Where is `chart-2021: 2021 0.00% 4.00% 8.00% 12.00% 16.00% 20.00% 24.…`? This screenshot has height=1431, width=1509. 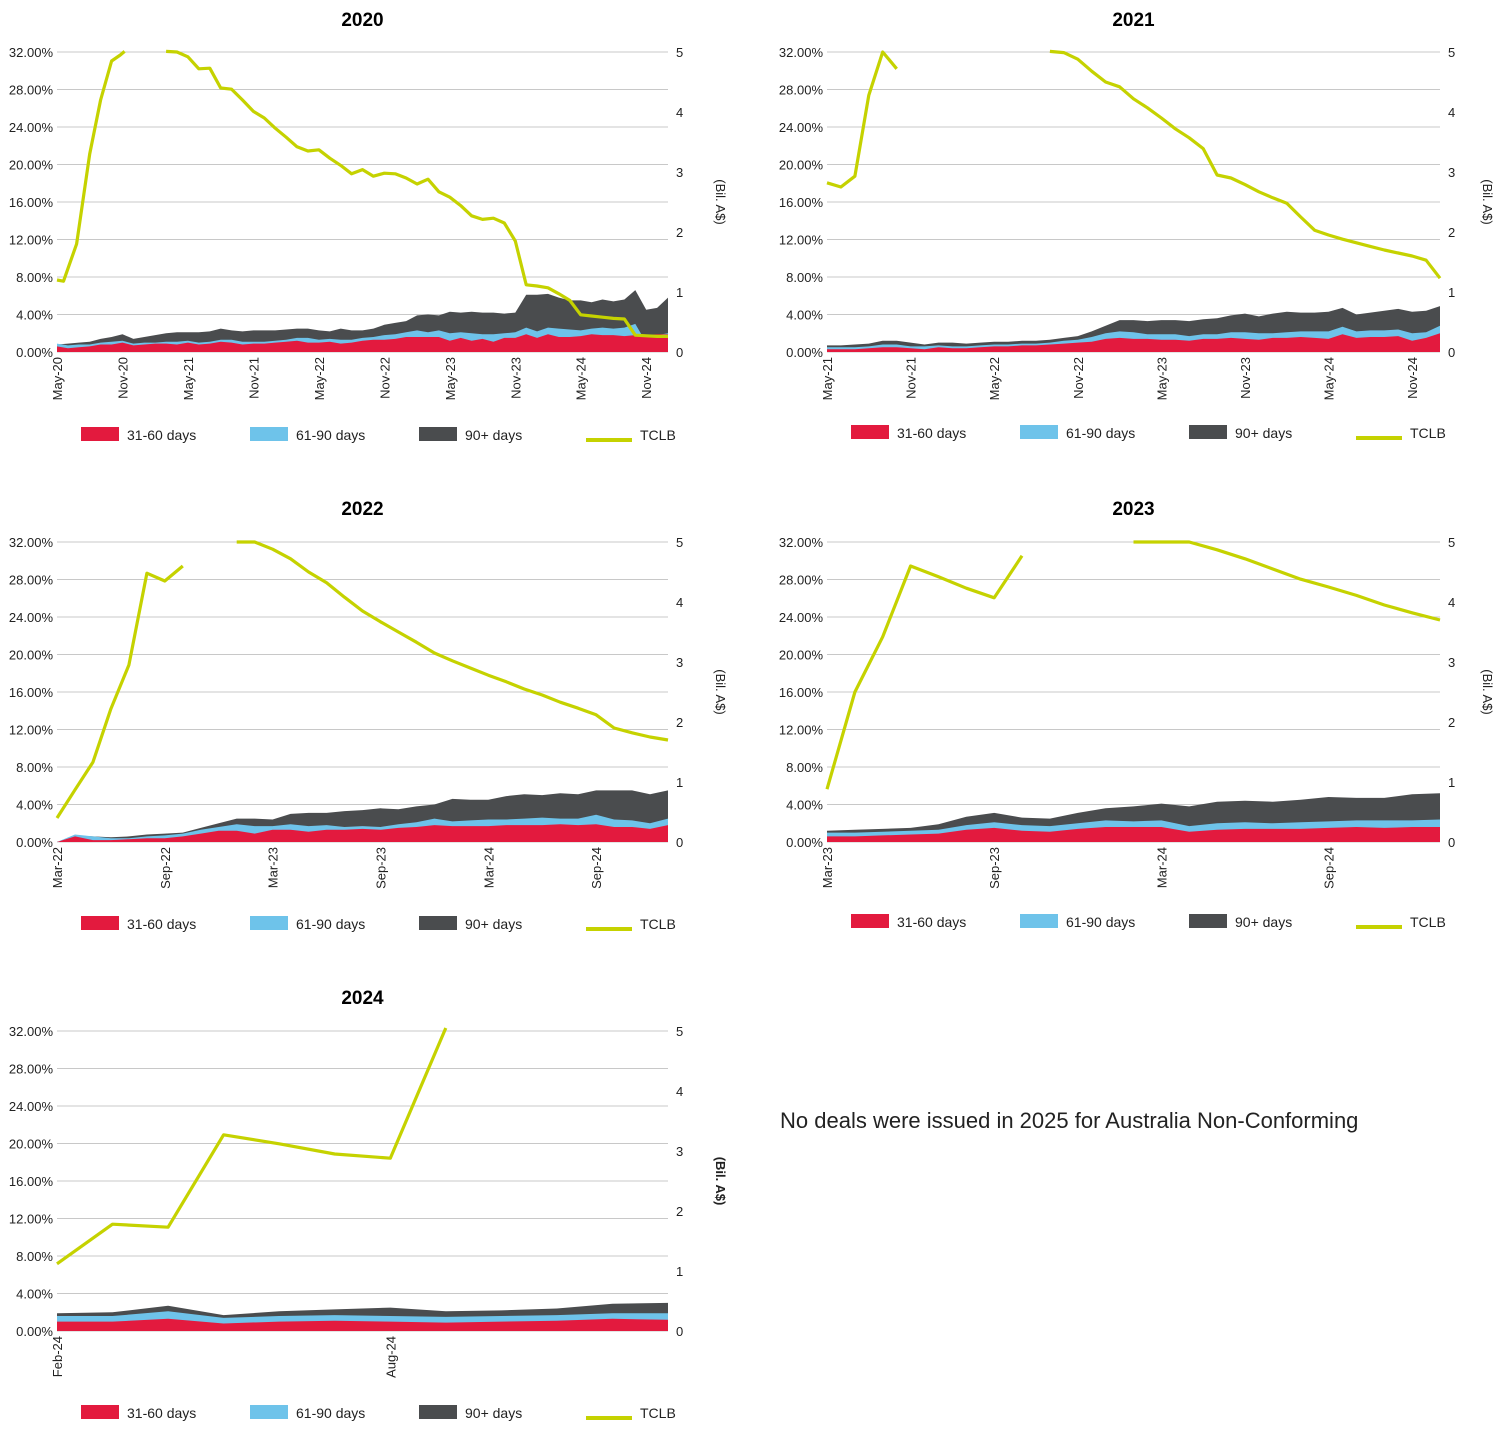 chart-2021: 2021 0.00% 4.00% 8.00% 12.00% 16.00% 20.00% 24.… is located at coordinates (1137, 225).